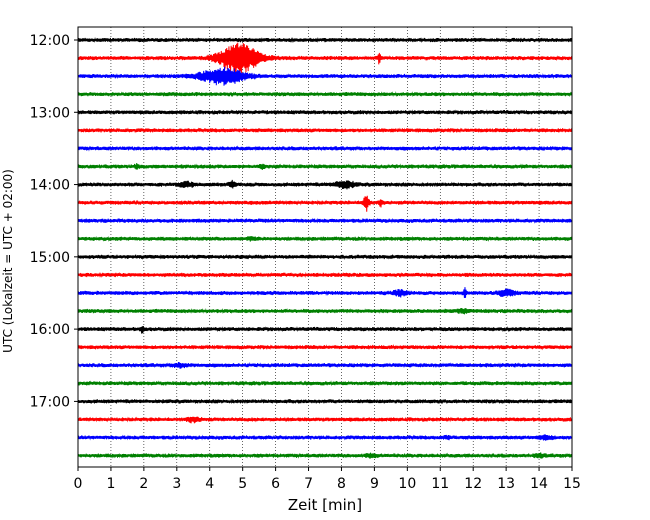 The width and height of the screenshot is (650, 520). I want to click on x-tick-label-13: 13, so click(506, 484).